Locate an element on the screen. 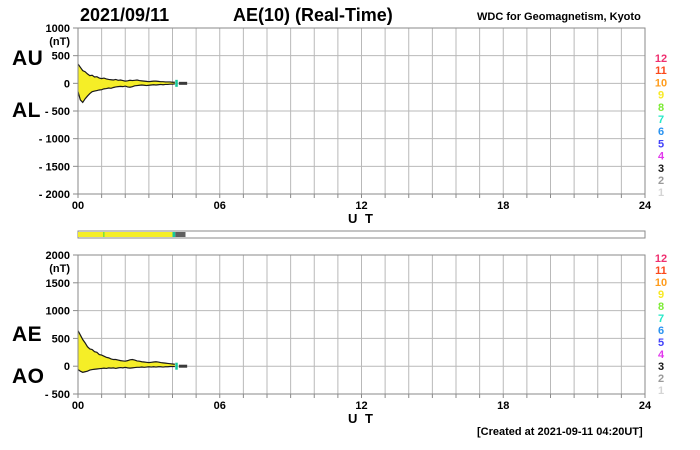 This screenshot has width=700, height=450. y-tick-label: - 1000 is located at coordinates (54, 140).